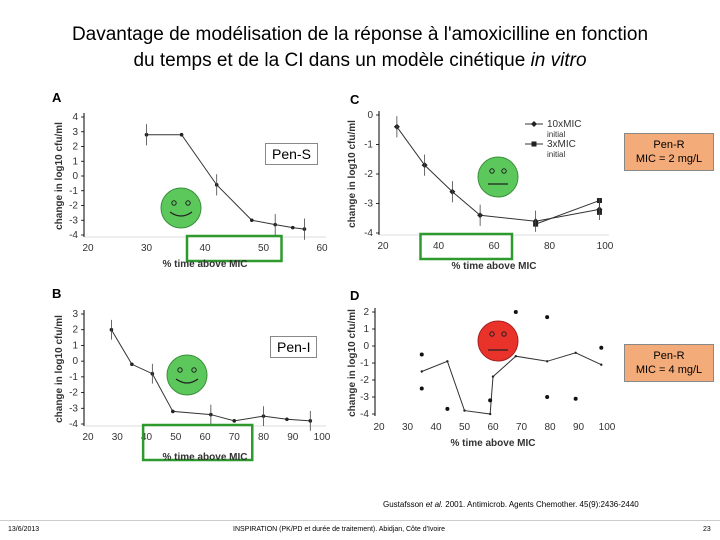 This screenshot has height=540, width=720. I want to click on legend-marker, so click(534, 124).